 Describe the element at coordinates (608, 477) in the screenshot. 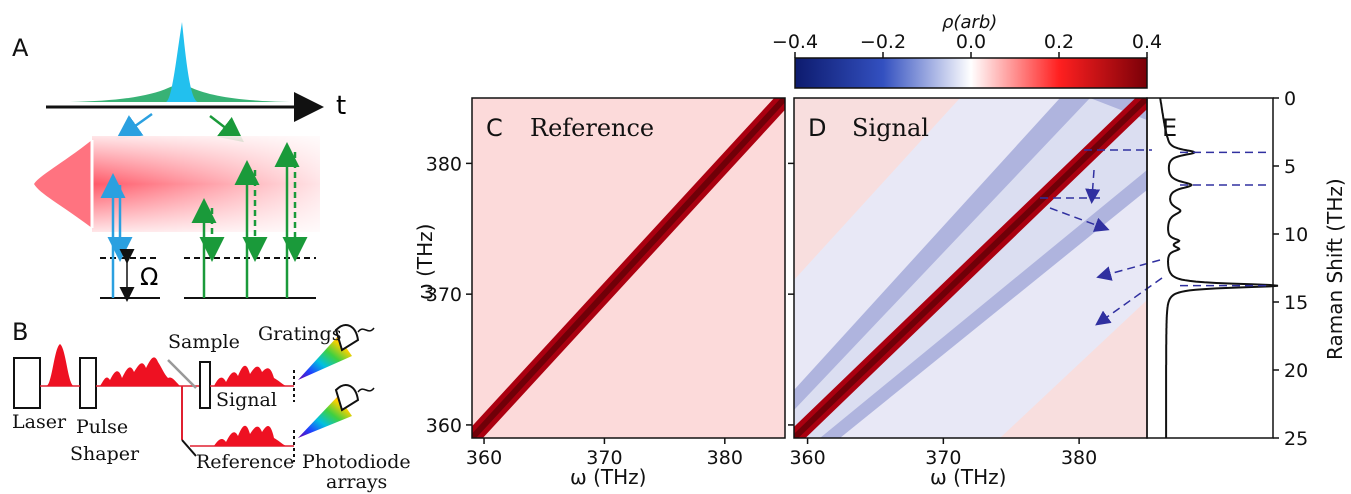

I see `x-axis-label-c: ω (THz)` at that location.